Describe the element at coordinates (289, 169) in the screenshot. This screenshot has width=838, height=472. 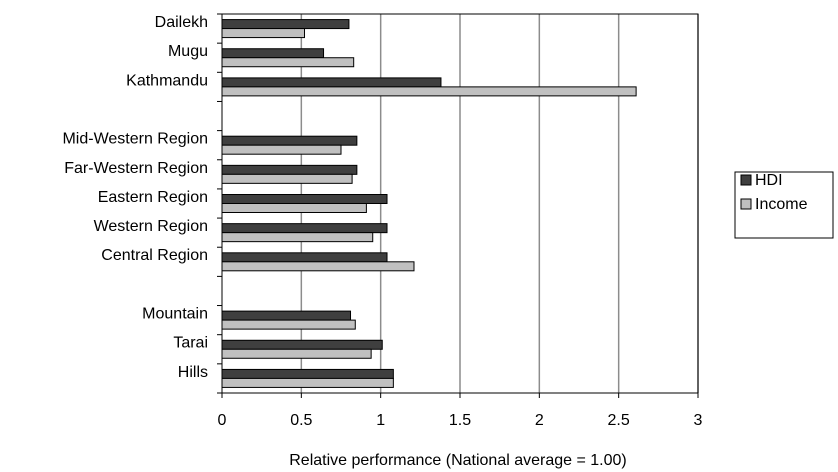
I see `bar-hdi-far-western-region` at that location.